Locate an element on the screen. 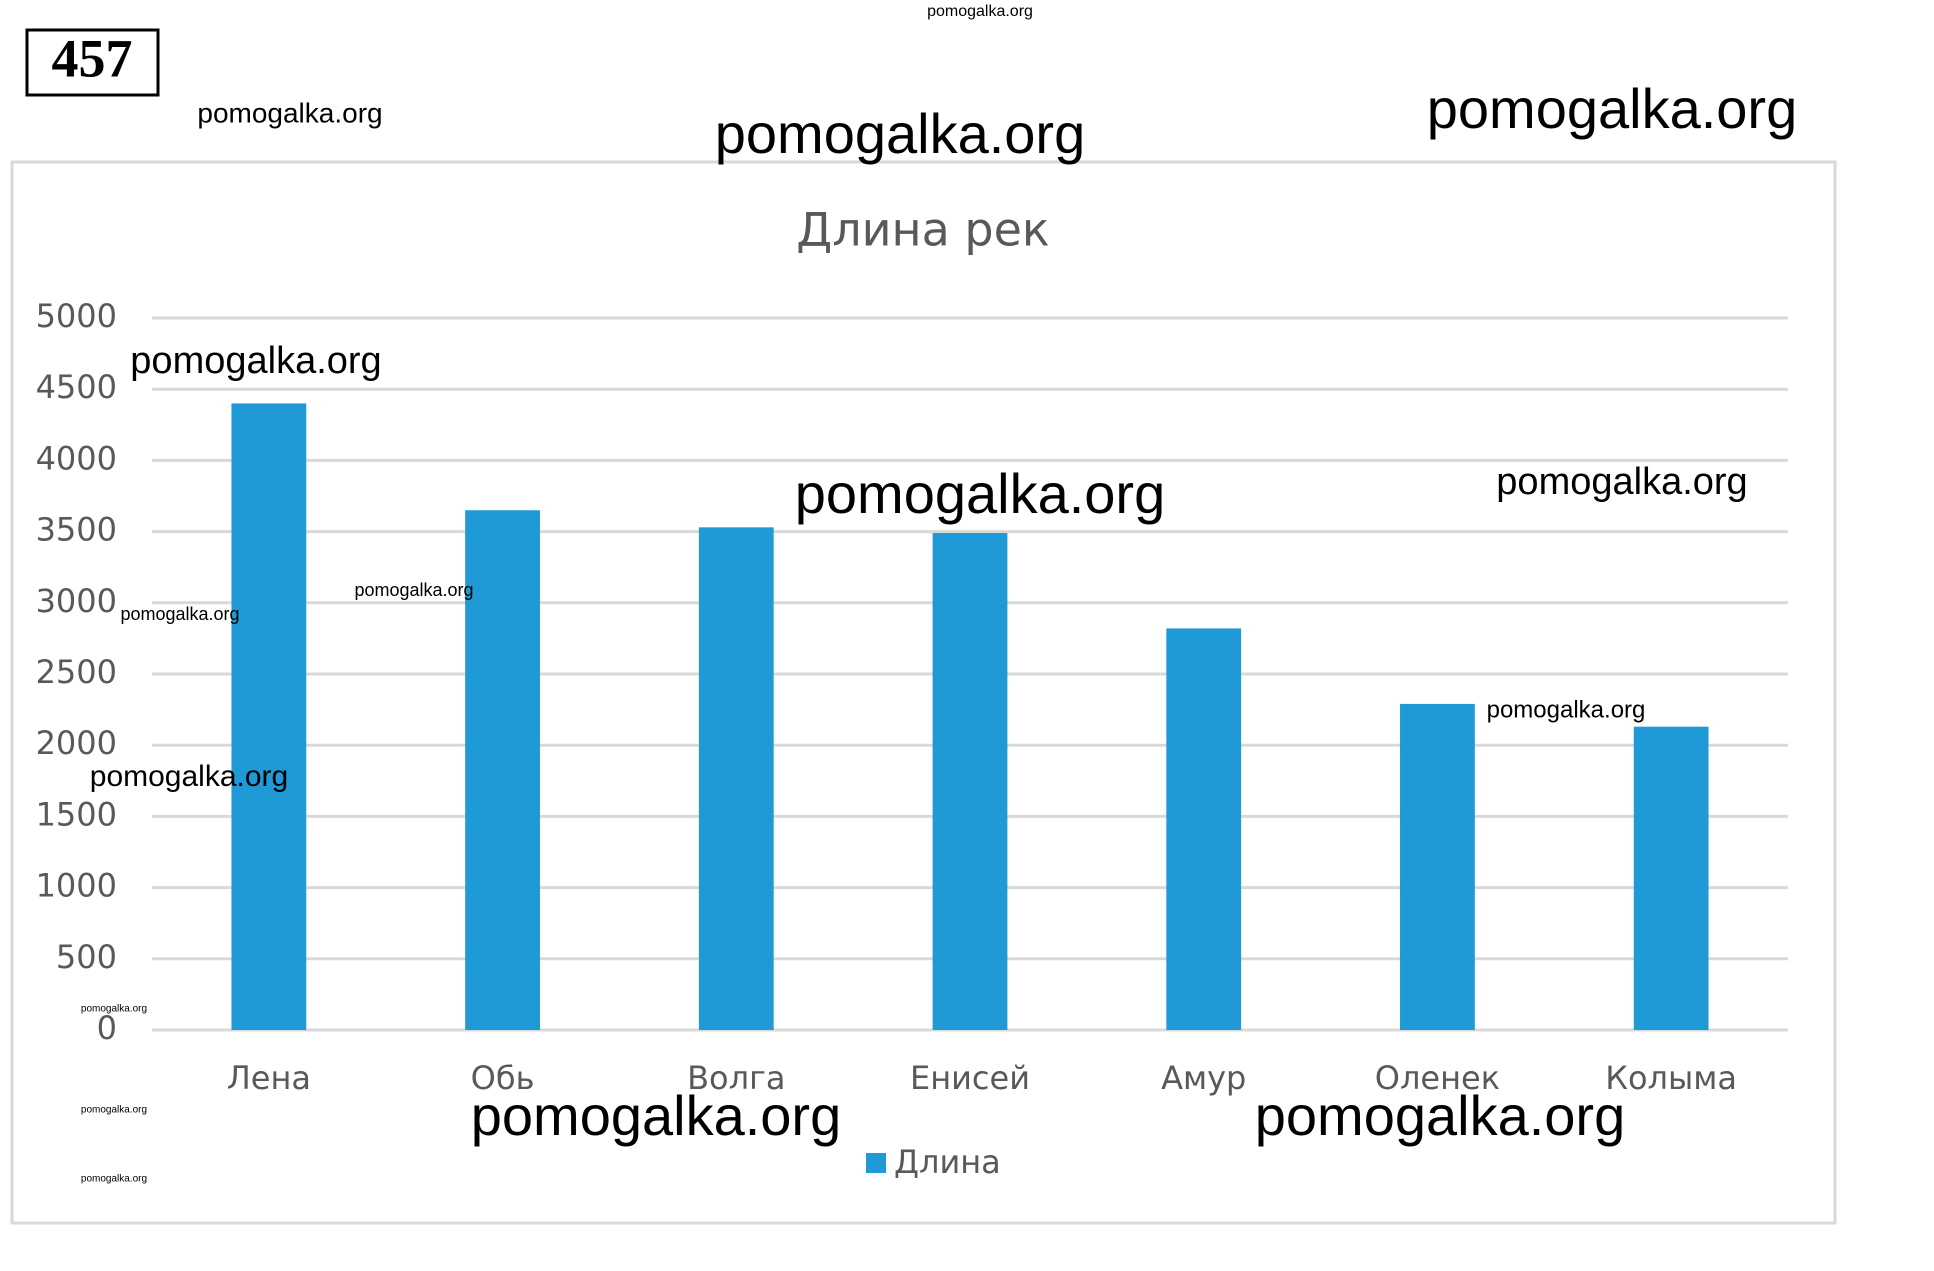 The height and width of the screenshot is (1271, 1934). x-tick-label: Колыма is located at coordinates (1671, 1078).